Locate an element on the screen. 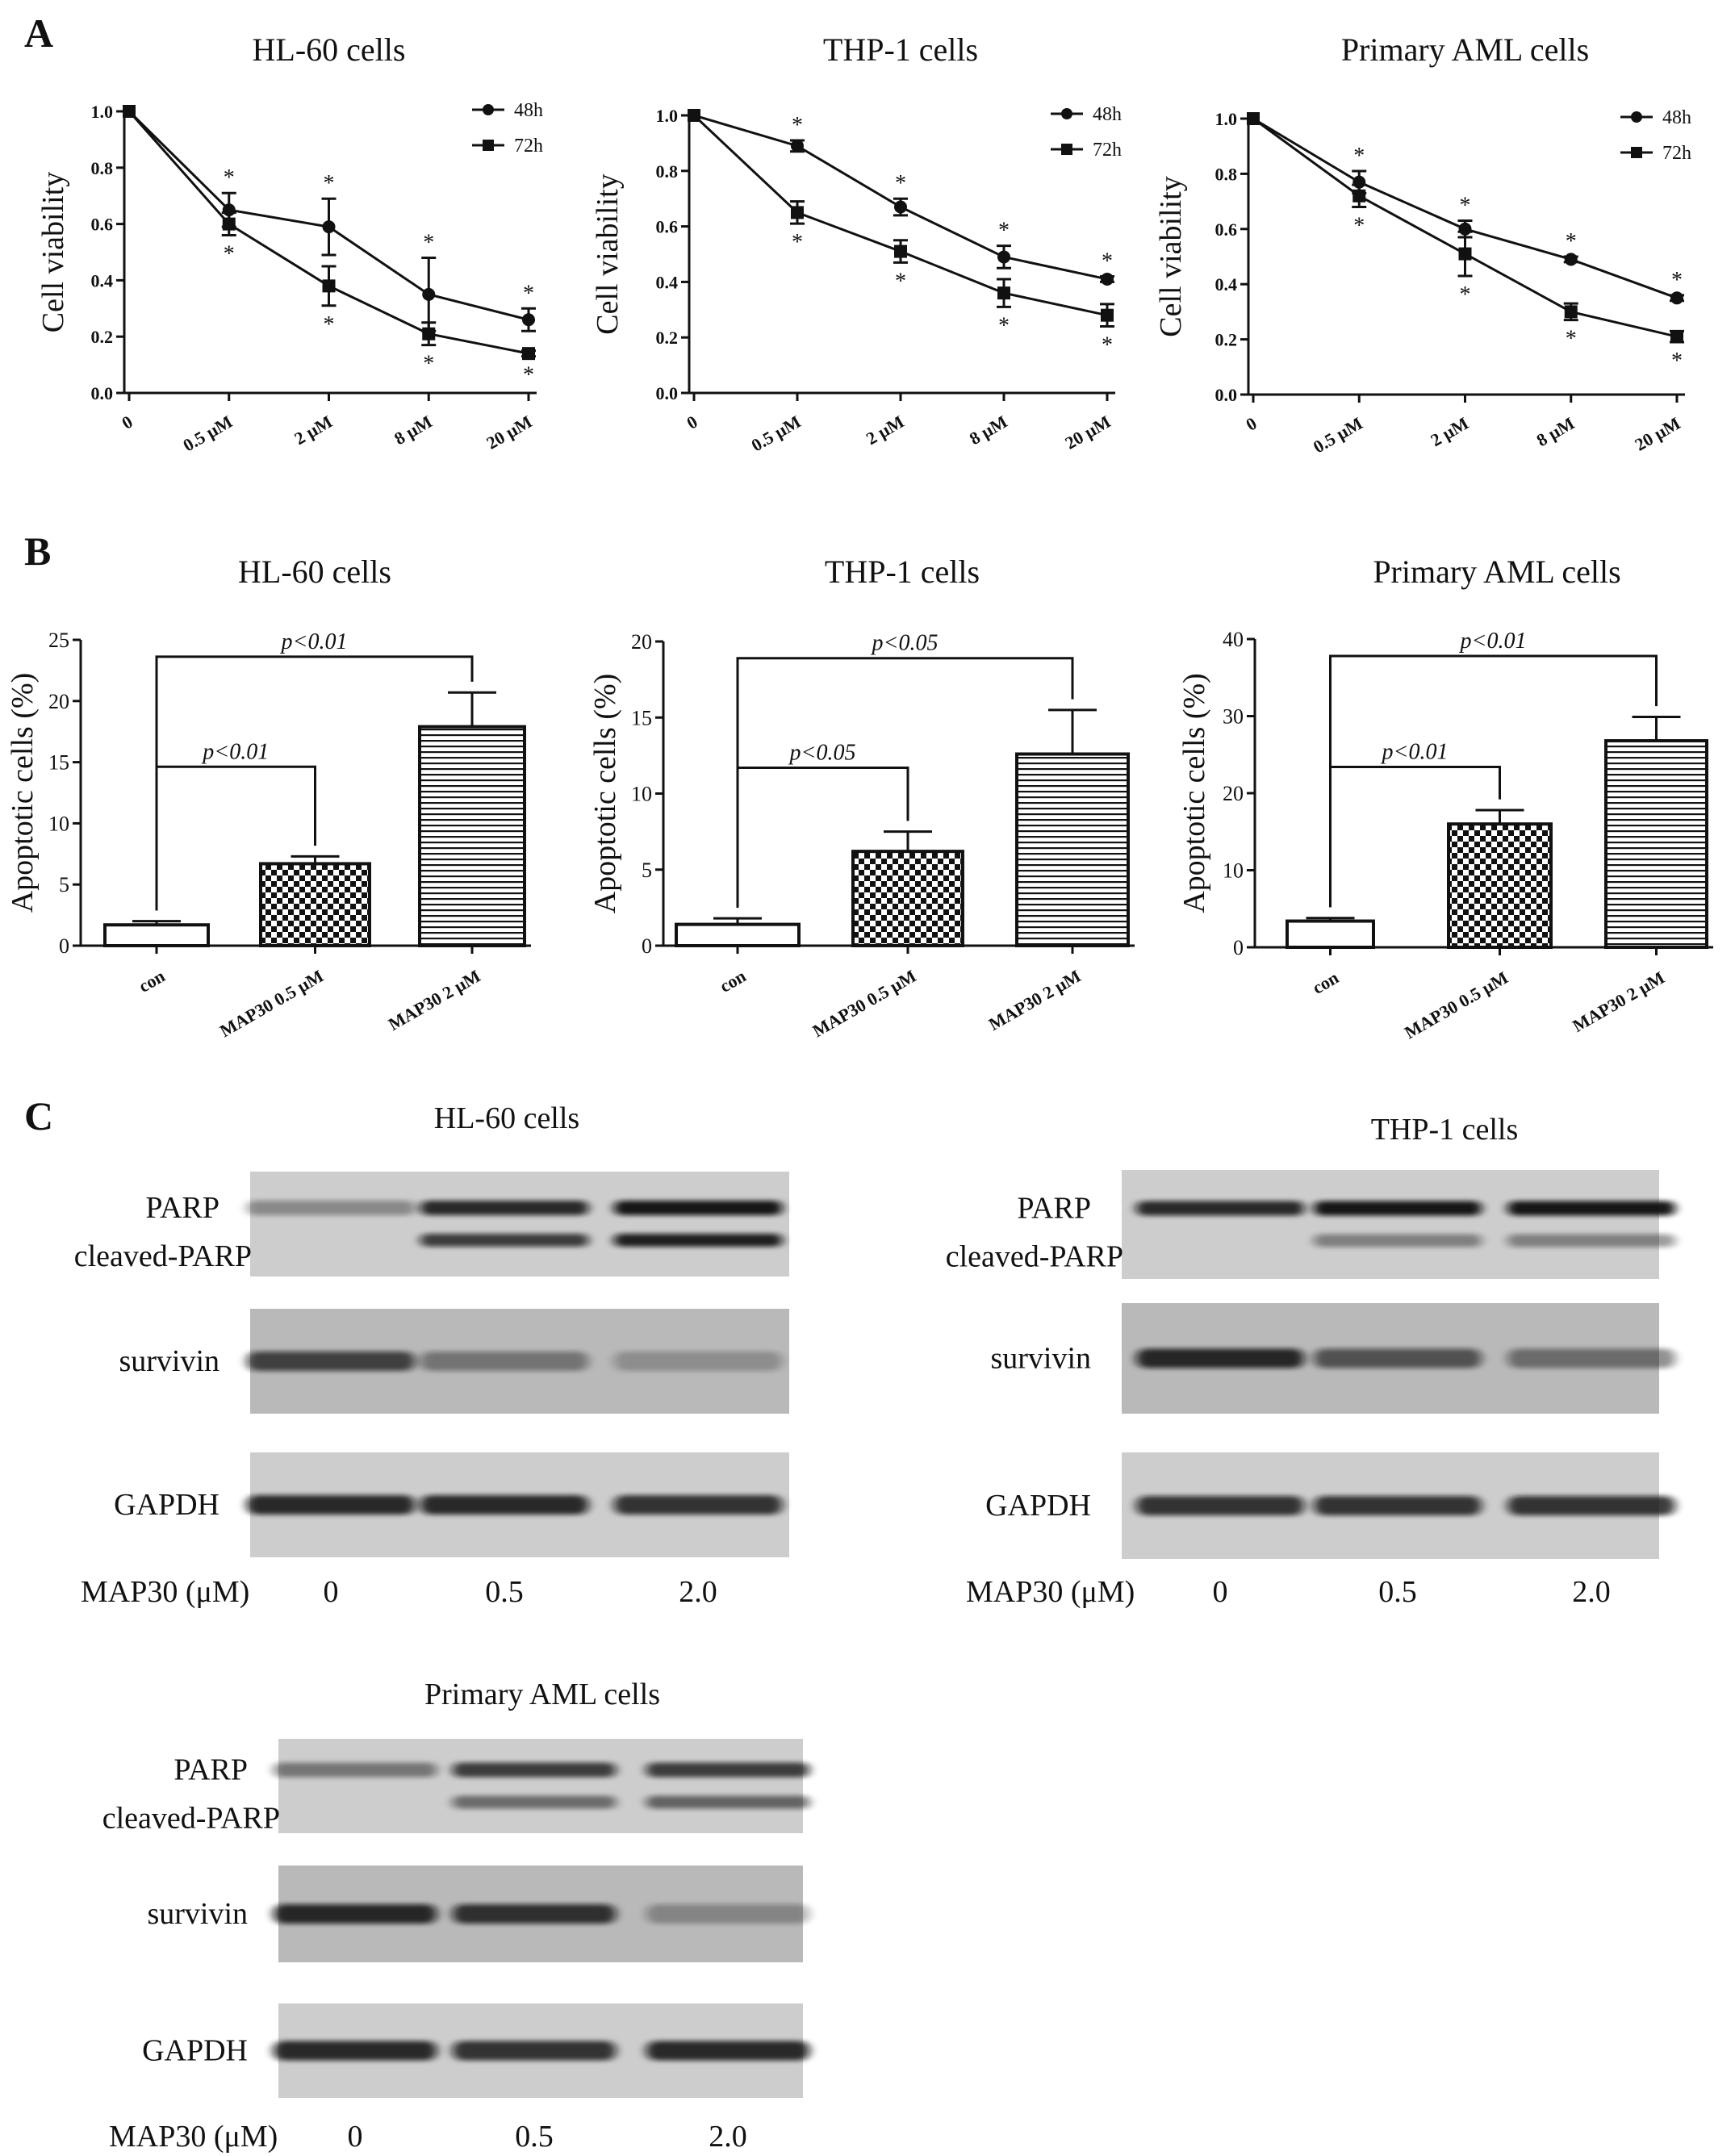 Image resolution: width=1735 pixels, height=2156 pixels. p-value-label: p<0.05 is located at coordinates (822, 752).